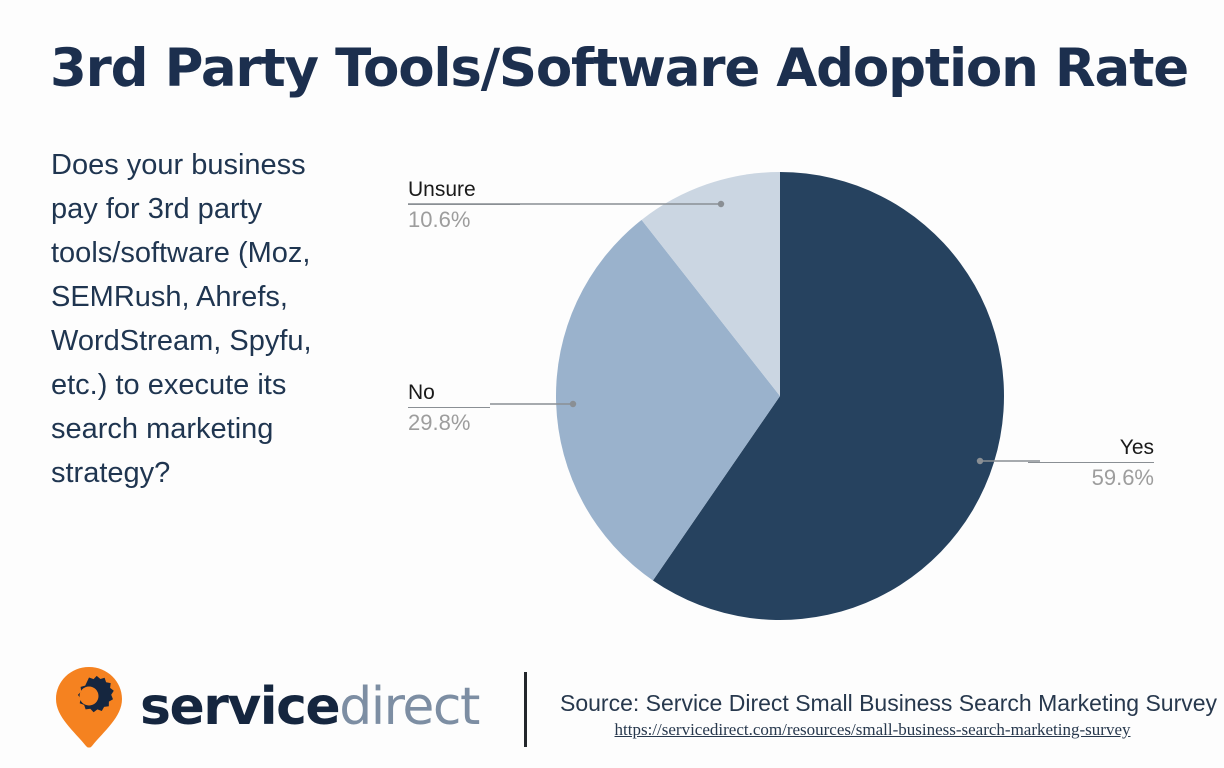 Image resolution: width=1224 pixels, height=768 pixels. I want to click on callout-no-rule, so click(449, 407).